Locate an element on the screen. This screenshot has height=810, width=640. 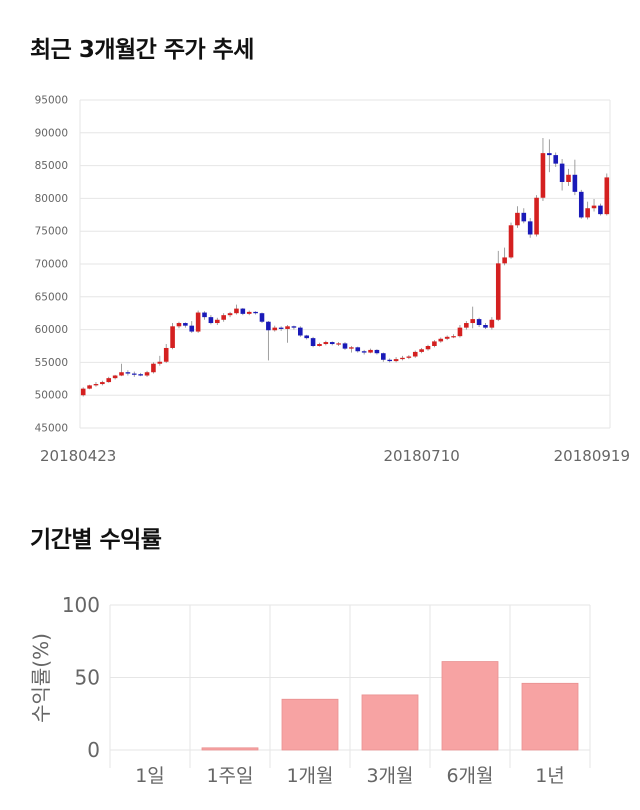
candle-y-tick-label: 80000 is located at coordinates (51, 199).